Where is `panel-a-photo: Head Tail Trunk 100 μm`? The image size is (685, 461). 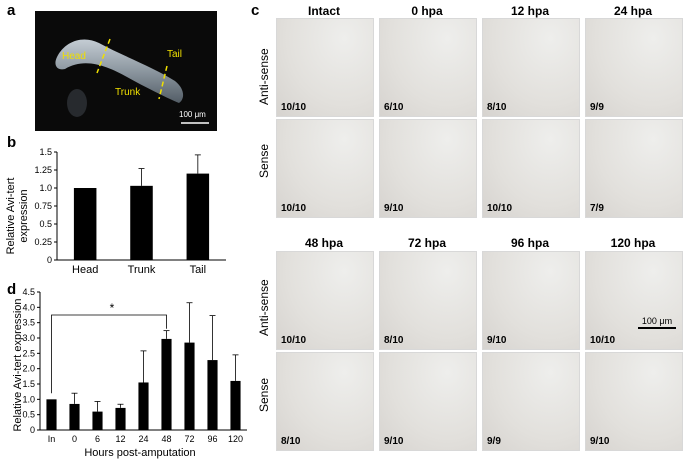 panel-a-photo: Head Tail Trunk 100 μm is located at coordinates (126, 71).